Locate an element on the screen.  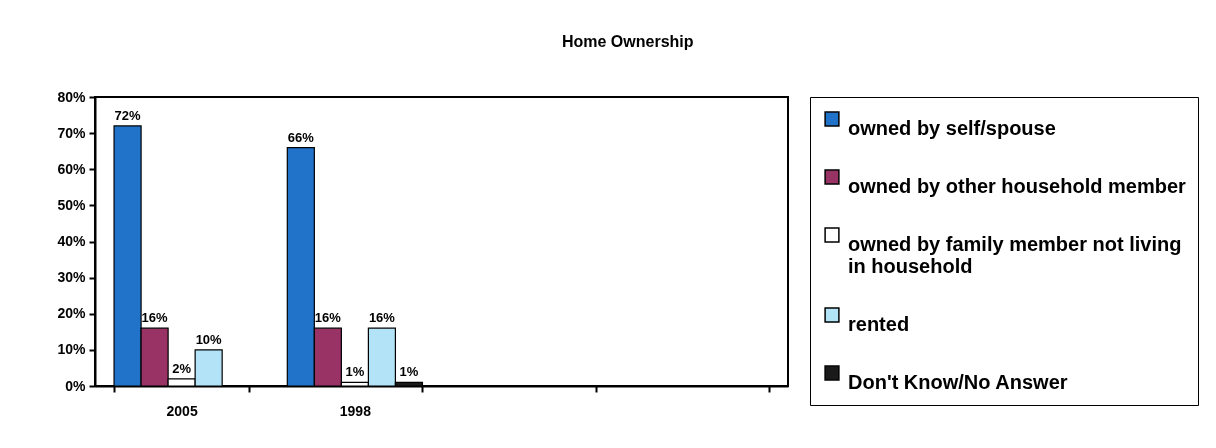
legend-label: rented is located at coordinates (879, 324).